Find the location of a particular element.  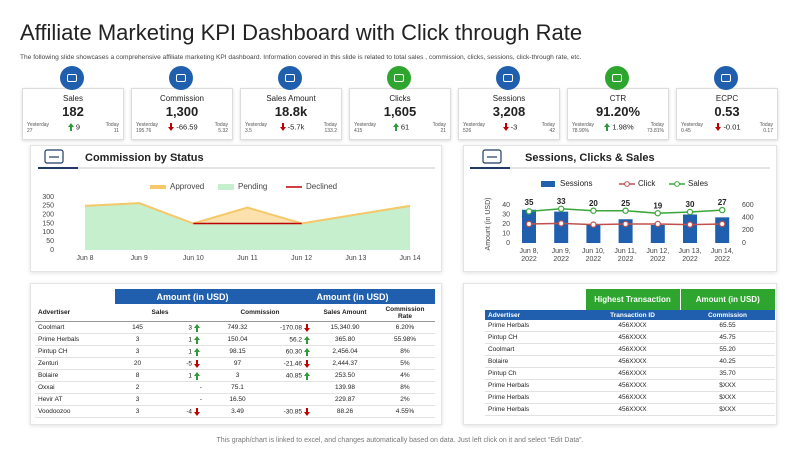

table-cell: Bolaire is located at coordinates (75, 375).